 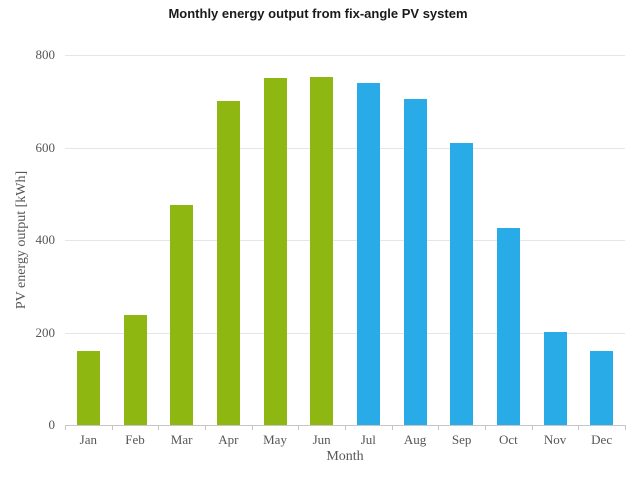 I want to click on x-tick-label-oct: Oct, so click(x=508, y=439).